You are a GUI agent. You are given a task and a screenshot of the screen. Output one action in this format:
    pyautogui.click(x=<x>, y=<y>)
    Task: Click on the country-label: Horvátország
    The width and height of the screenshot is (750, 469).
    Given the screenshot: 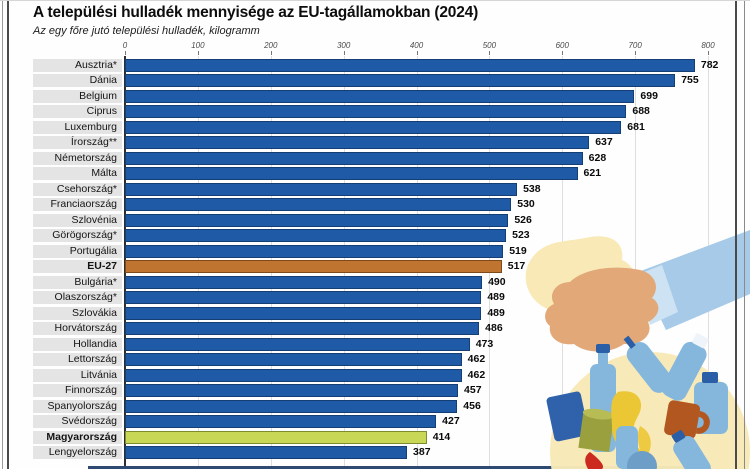 What is the action you would take?
    pyautogui.click(x=77, y=328)
    